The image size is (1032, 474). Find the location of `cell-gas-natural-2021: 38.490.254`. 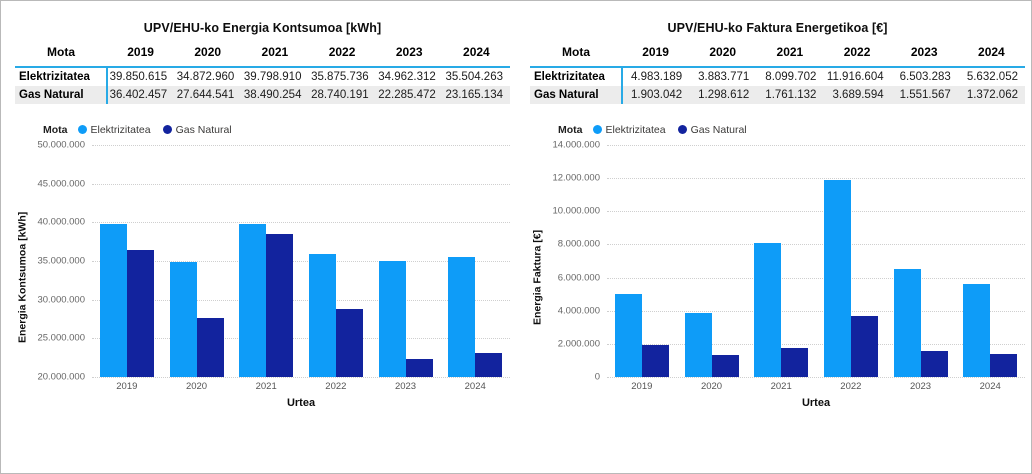

cell-gas-natural-2021: 38.490.254 is located at coordinates (275, 95).